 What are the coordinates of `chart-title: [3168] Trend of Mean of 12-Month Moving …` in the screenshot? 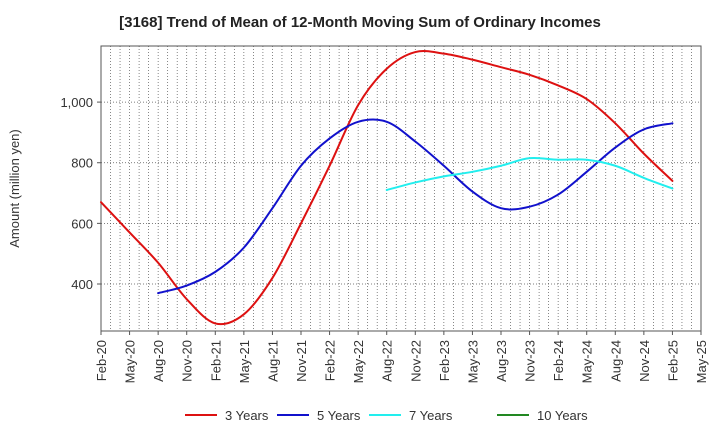 It's located at (360, 22).